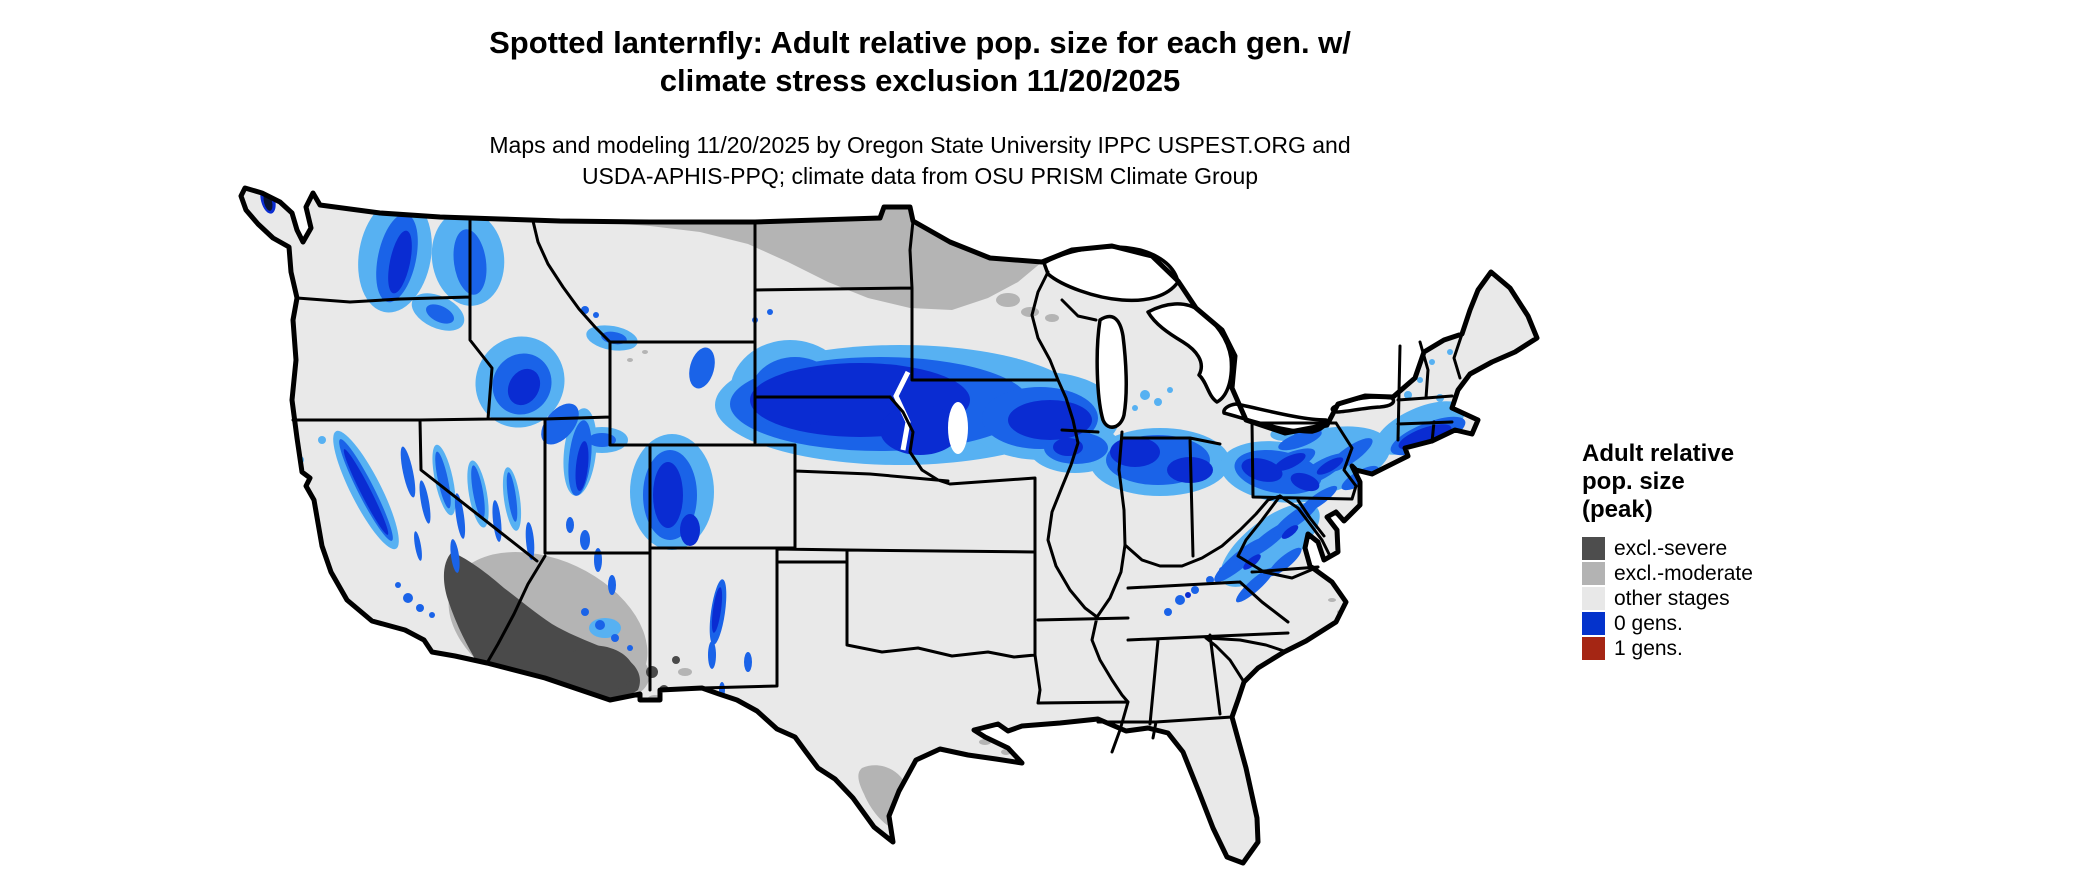 This screenshot has width=2100, height=892. Describe the element at coordinates (1712, 623) in the screenshot. I see `legend-item-zero-gens: 0 gens.` at that location.